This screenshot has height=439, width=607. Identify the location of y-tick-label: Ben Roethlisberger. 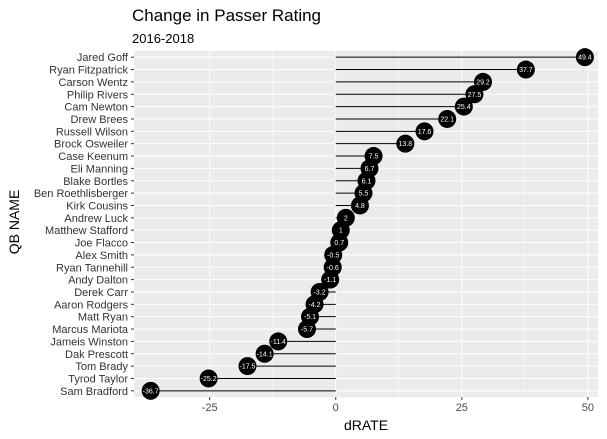
(81, 194).